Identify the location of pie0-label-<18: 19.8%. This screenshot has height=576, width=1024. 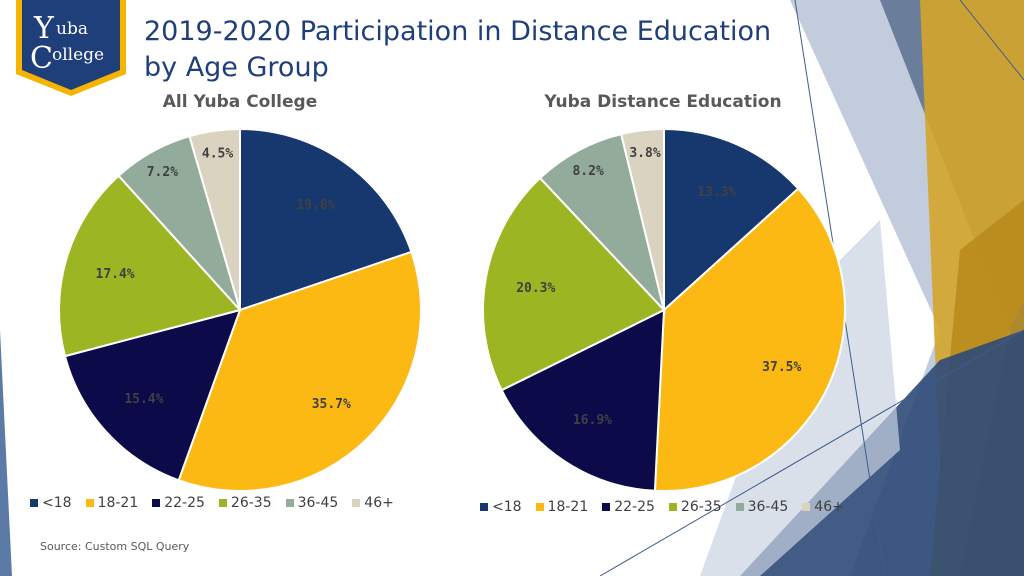
(315, 205).